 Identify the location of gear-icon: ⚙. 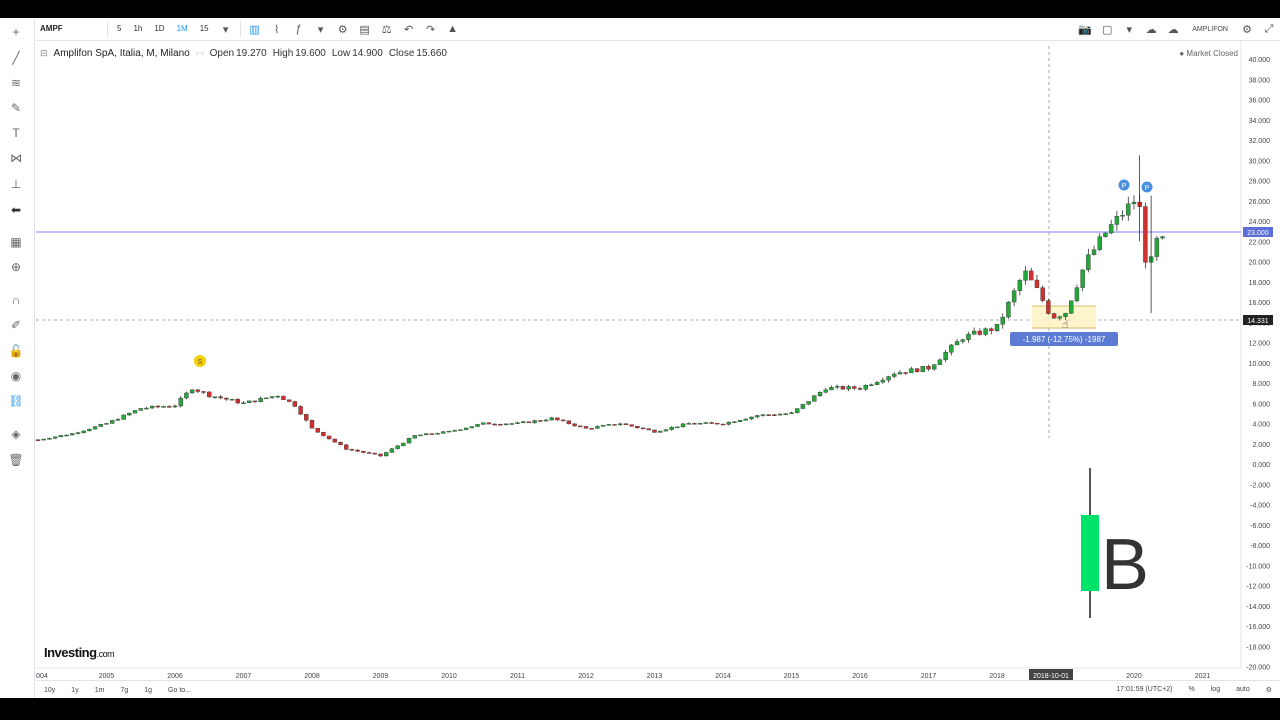
(342, 29).